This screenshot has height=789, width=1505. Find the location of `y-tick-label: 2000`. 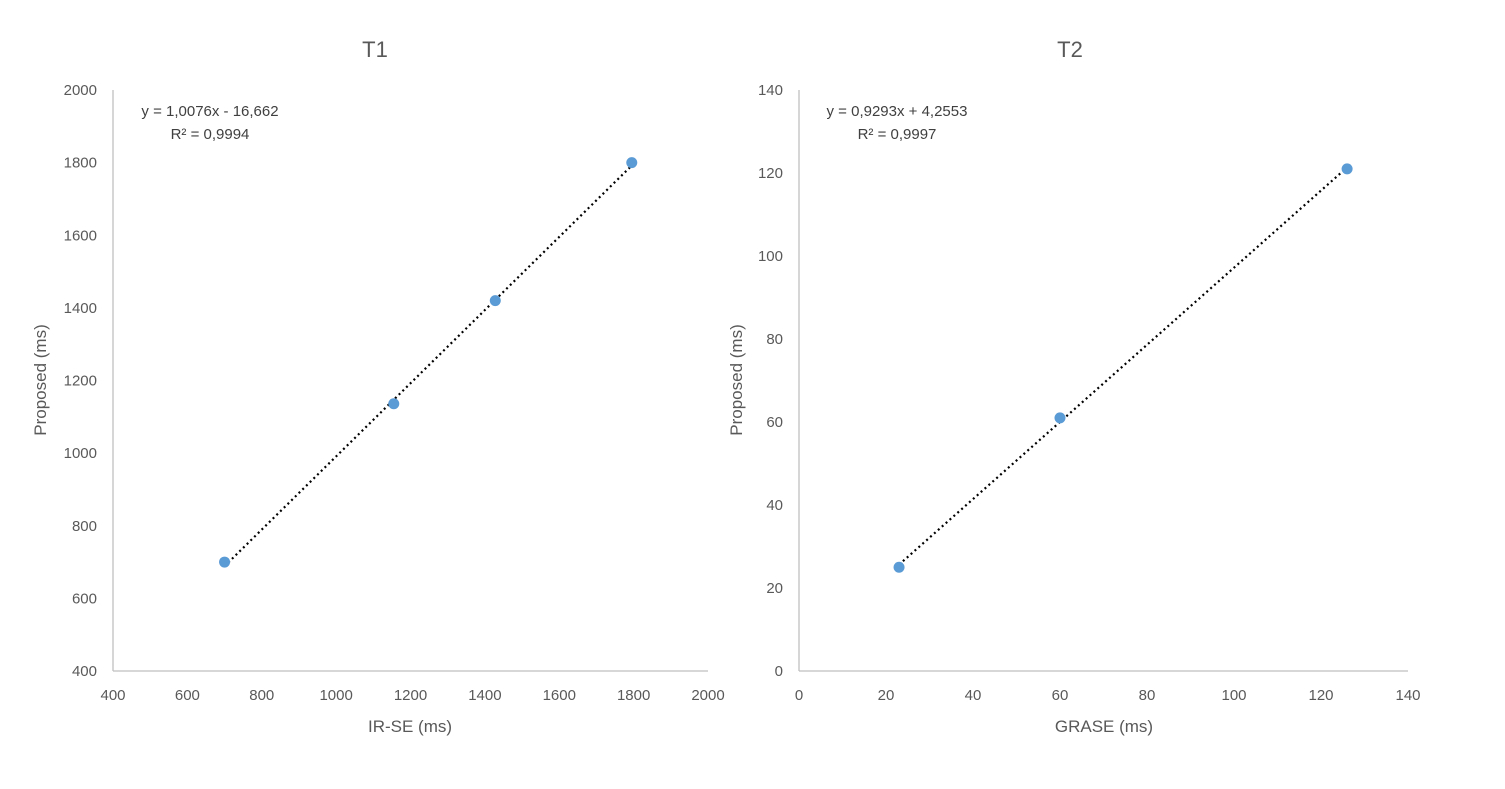

y-tick-label: 2000 is located at coordinates (80, 90).